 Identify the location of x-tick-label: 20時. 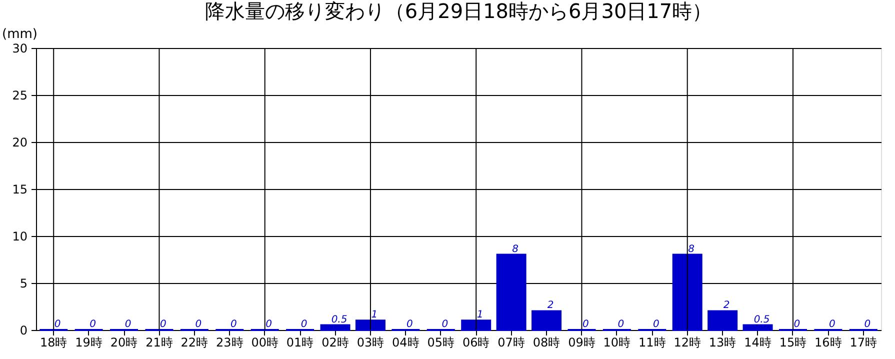
(124, 343).